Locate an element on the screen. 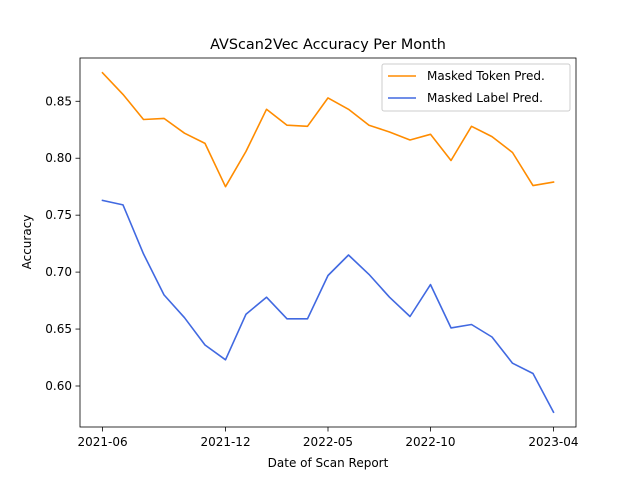 The height and width of the screenshot is (480, 640). legend-label-1: Masked Label Pred. is located at coordinates (485, 98).